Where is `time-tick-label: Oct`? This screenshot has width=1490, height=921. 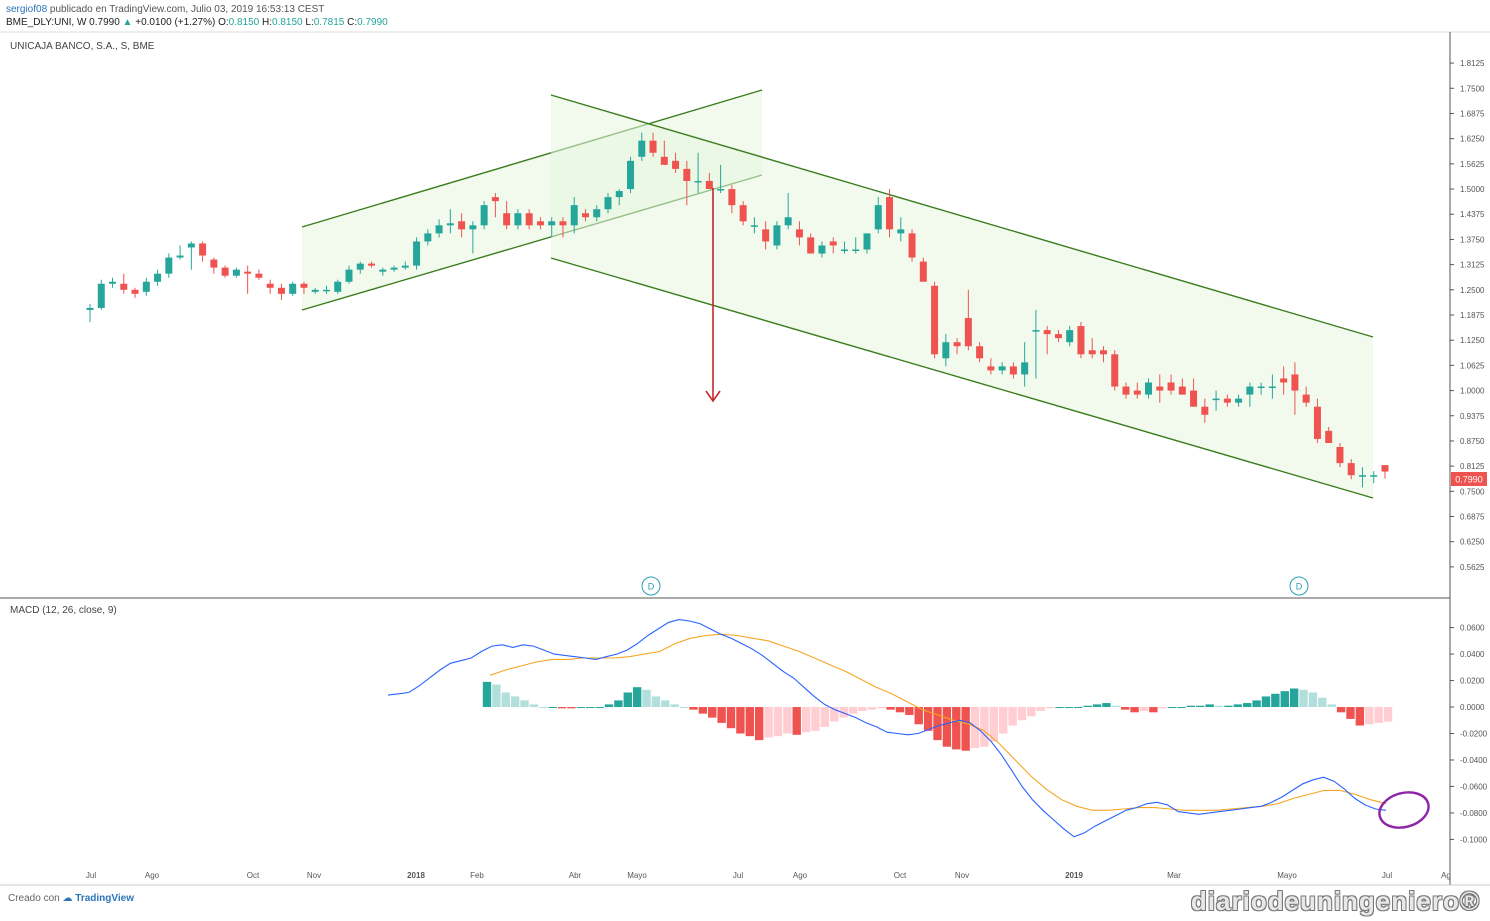 time-tick-label: Oct is located at coordinates (900, 875).